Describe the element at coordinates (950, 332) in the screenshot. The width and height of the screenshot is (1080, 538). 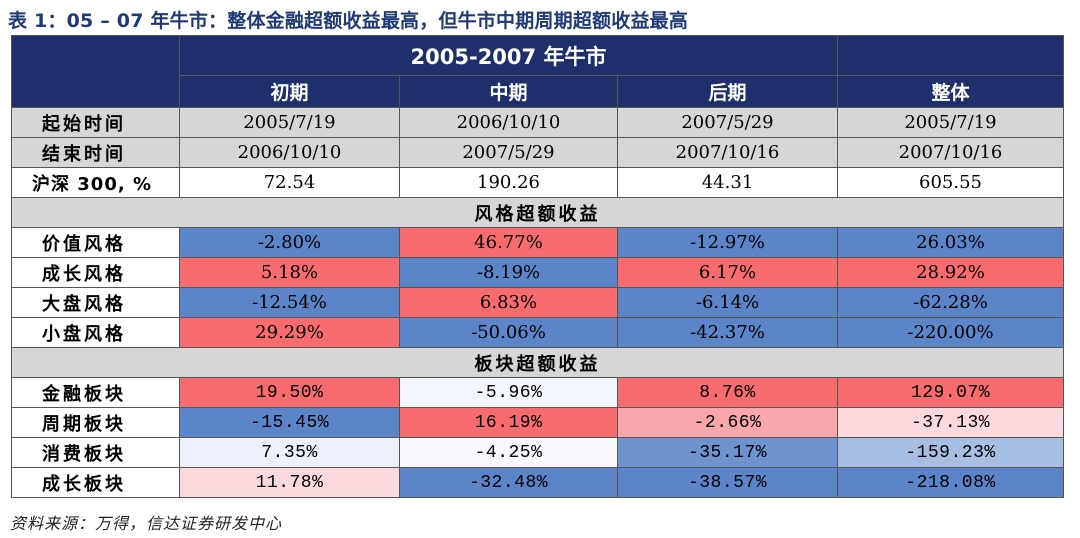
I see `table-cell: -220.00%` at that location.